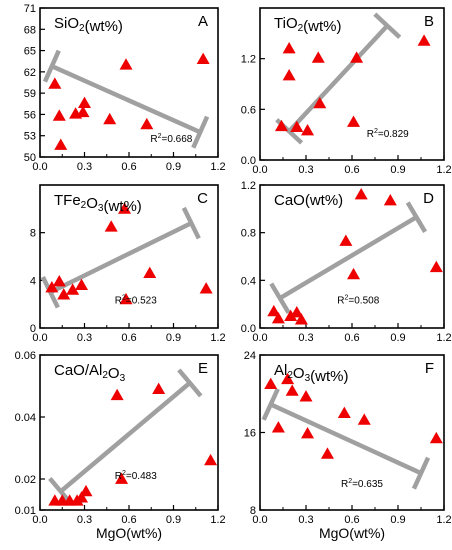 The image size is (452, 550). I want to click on y-tick-label: 1.2, so click(248, 186).